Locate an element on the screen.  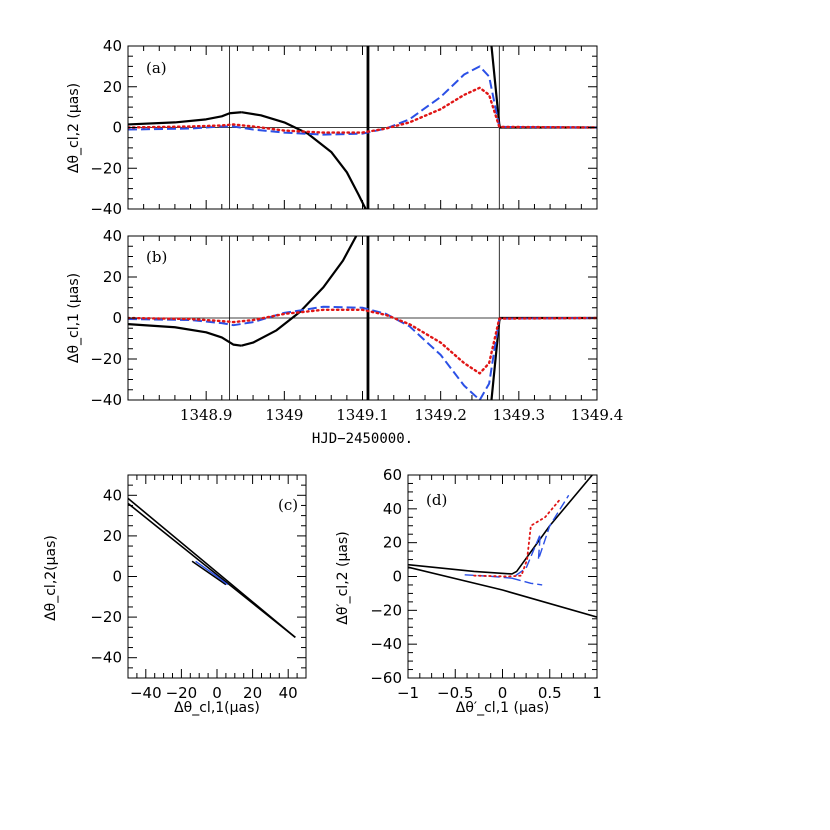
y-axis-label: Δθ_cl,2(μas) is located at coordinates (51, 578).